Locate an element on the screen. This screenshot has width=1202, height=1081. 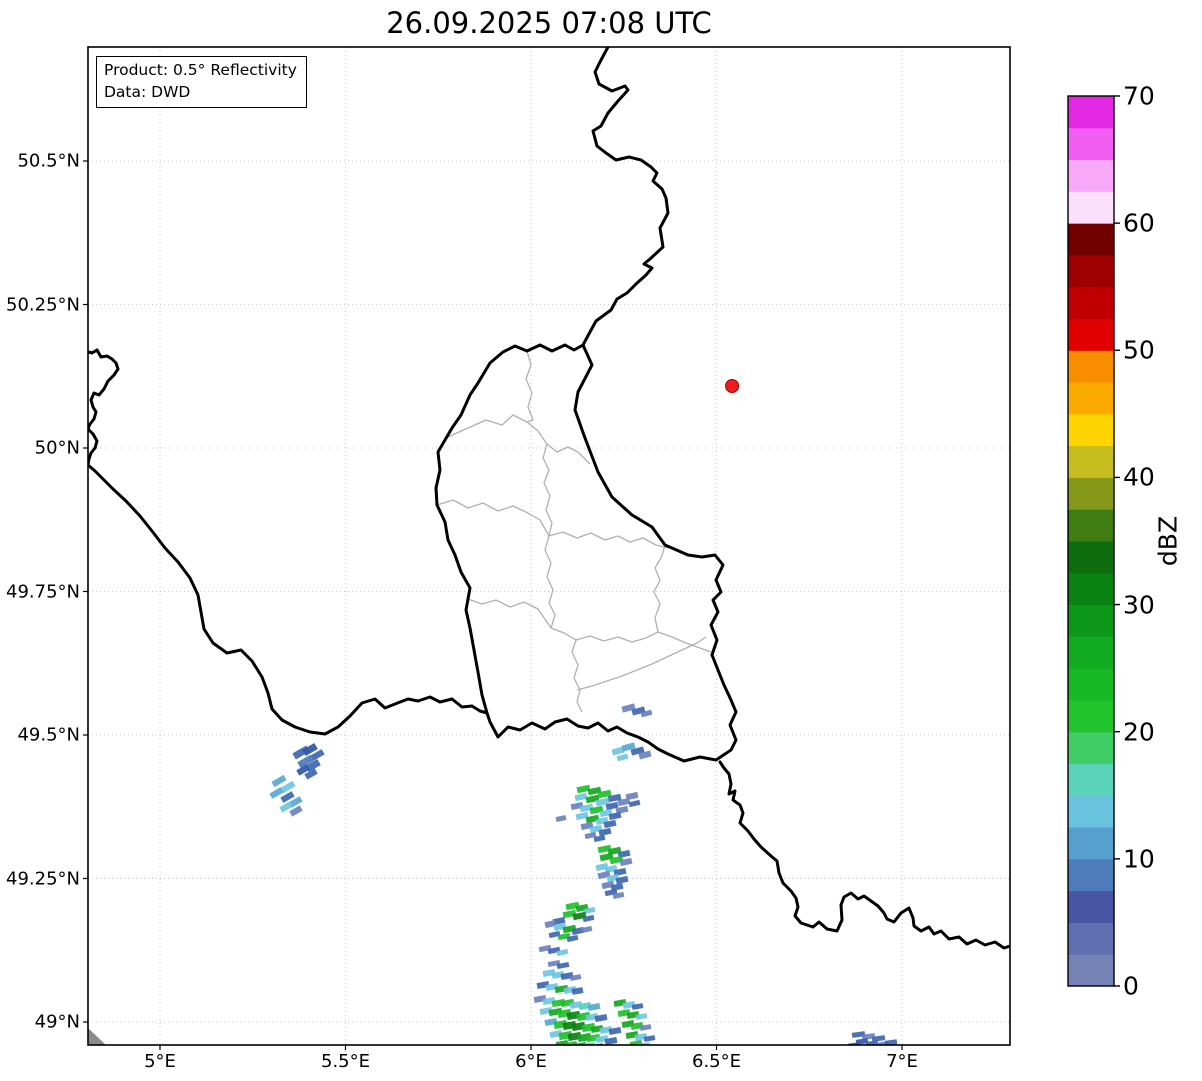
border-luxembourg is located at coordinates (586, 553).